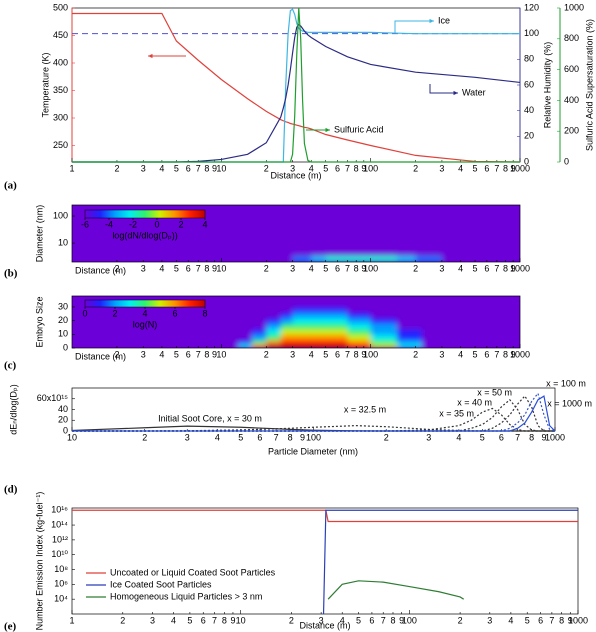 This screenshot has height=632, width=596. Describe the element at coordinates (520, 354) in the screenshot. I see `x-tick-label: 1000` at that location.